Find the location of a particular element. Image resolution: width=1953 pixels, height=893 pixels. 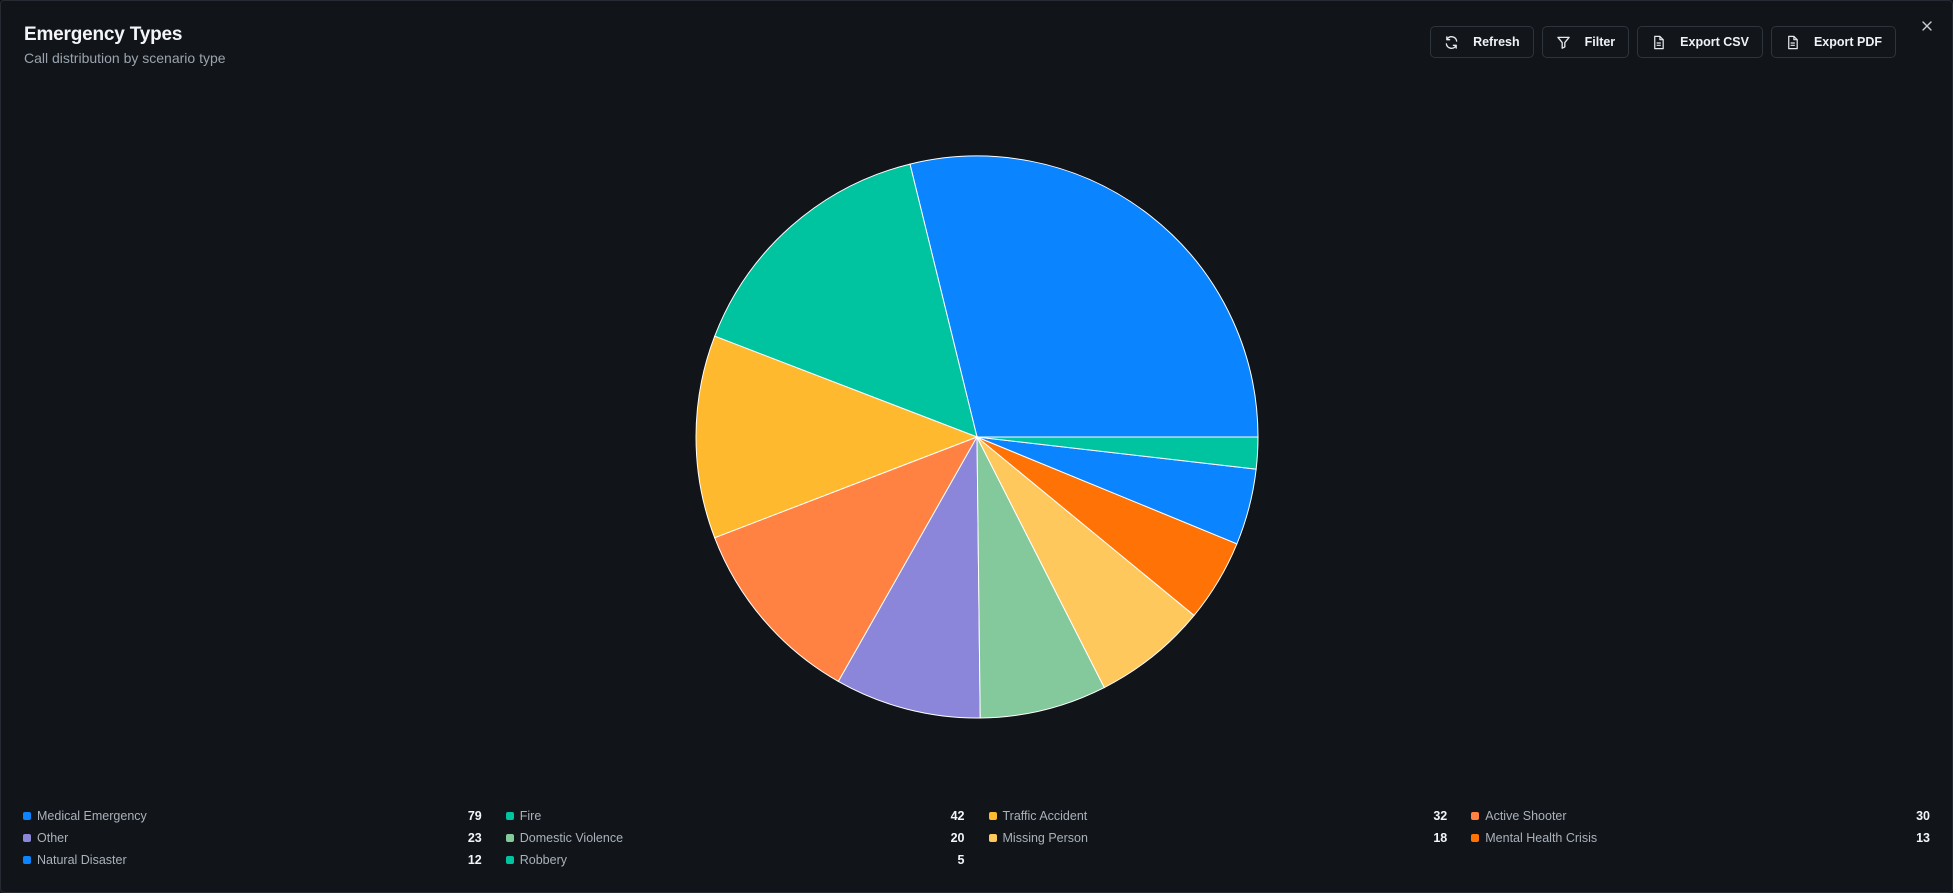

legend-label: Traffic Accident is located at coordinates (1045, 816).